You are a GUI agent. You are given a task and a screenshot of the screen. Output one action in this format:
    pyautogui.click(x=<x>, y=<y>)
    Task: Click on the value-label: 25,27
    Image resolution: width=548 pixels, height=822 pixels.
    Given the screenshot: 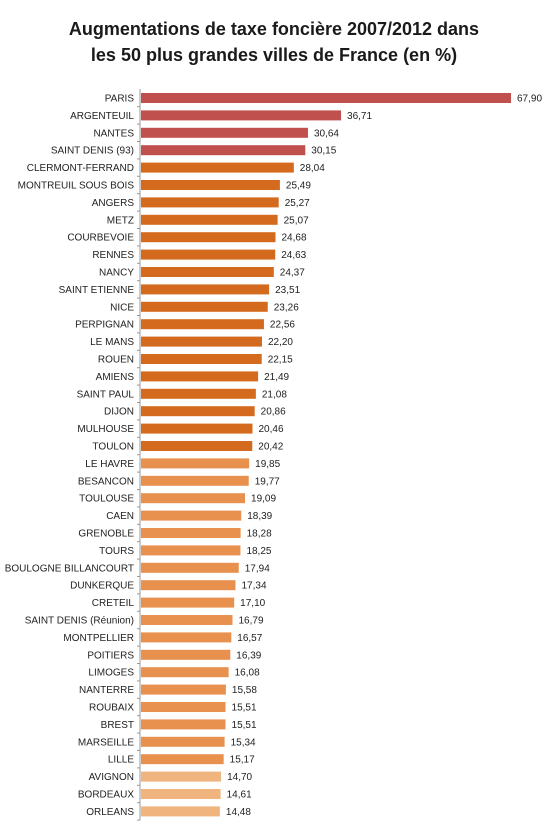 What is the action you would take?
    pyautogui.click(x=297, y=203)
    